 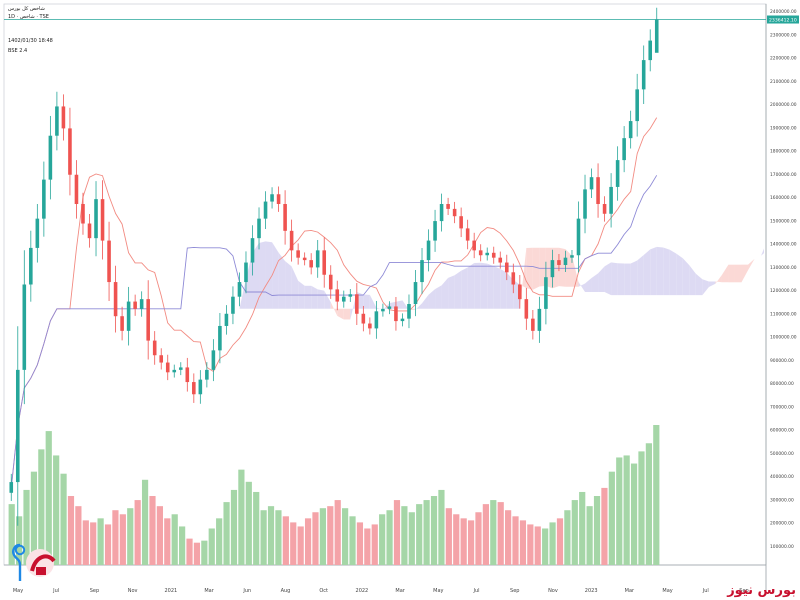 I want to click on y-tick-label: 1300000.00, so click(x=783, y=268).